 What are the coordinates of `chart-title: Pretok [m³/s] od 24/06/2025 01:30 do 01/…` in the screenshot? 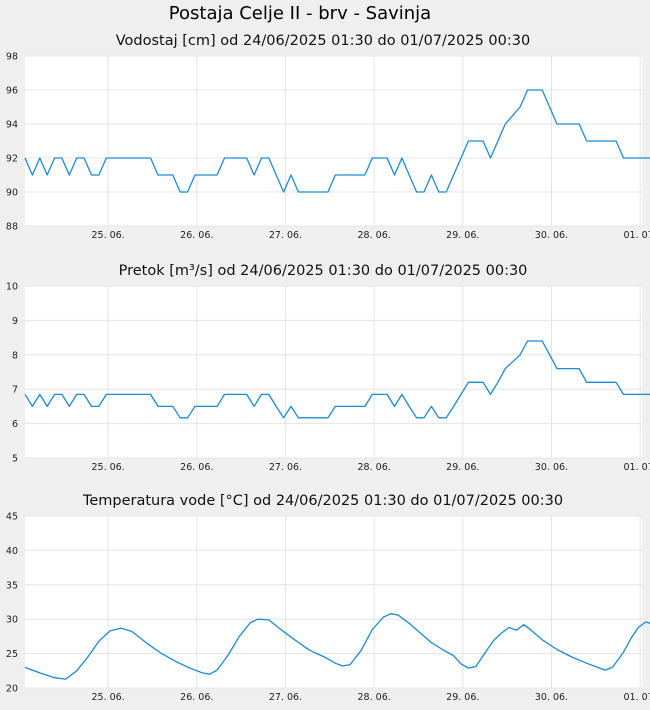 It's located at (323, 271).